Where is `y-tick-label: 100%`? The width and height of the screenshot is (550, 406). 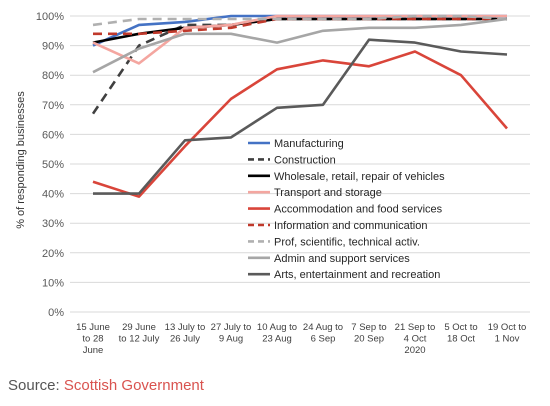
y-tick-label: 100% is located at coordinates (50, 17).